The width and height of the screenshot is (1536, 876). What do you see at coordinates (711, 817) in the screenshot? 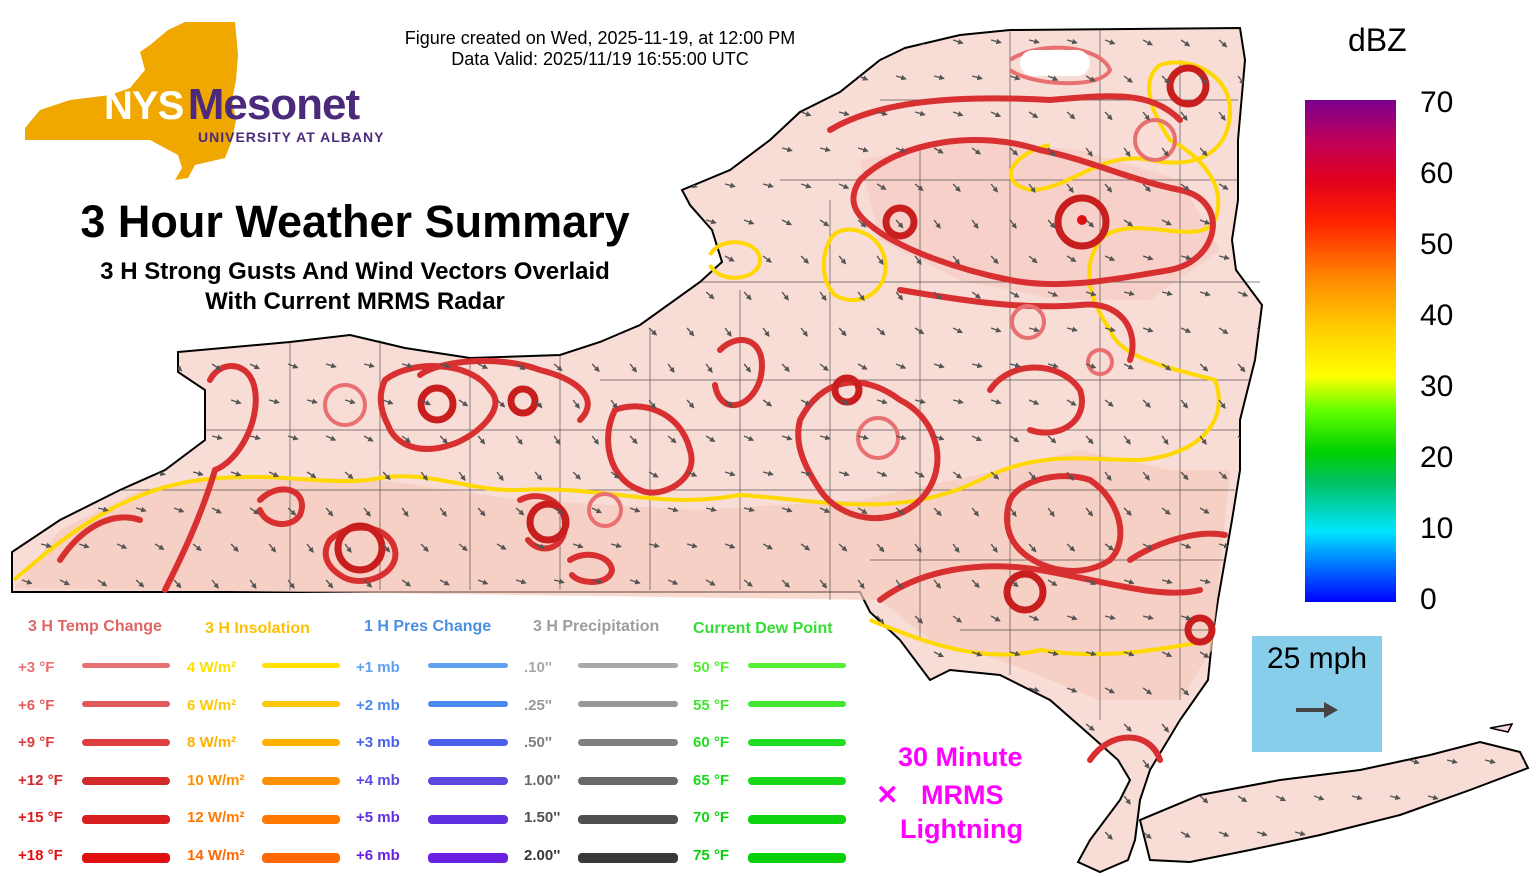
I see `legend-label-dewpoint: 70 °F` at bounding box center [711, 817].